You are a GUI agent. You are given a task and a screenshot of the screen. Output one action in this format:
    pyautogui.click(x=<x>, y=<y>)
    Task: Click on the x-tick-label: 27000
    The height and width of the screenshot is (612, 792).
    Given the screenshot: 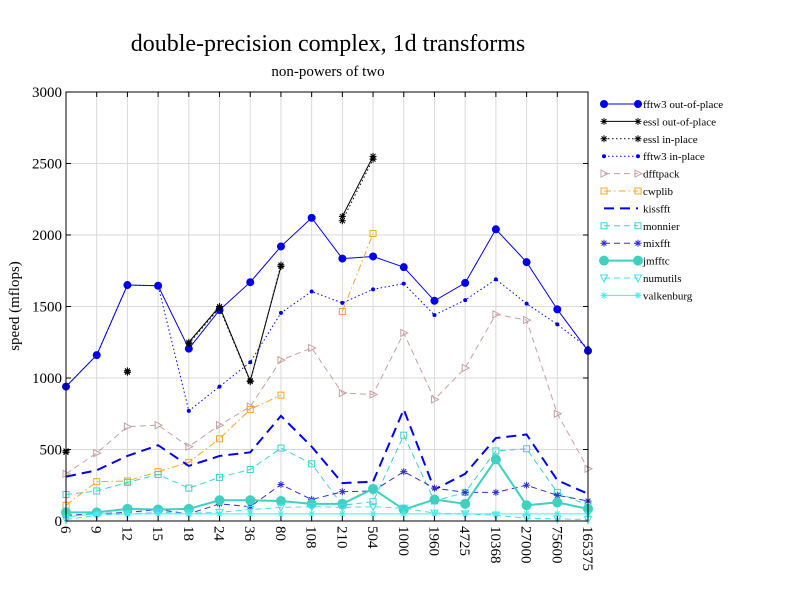 What is the action you would take?
    pyautogui.click(x=526, y=545)
    